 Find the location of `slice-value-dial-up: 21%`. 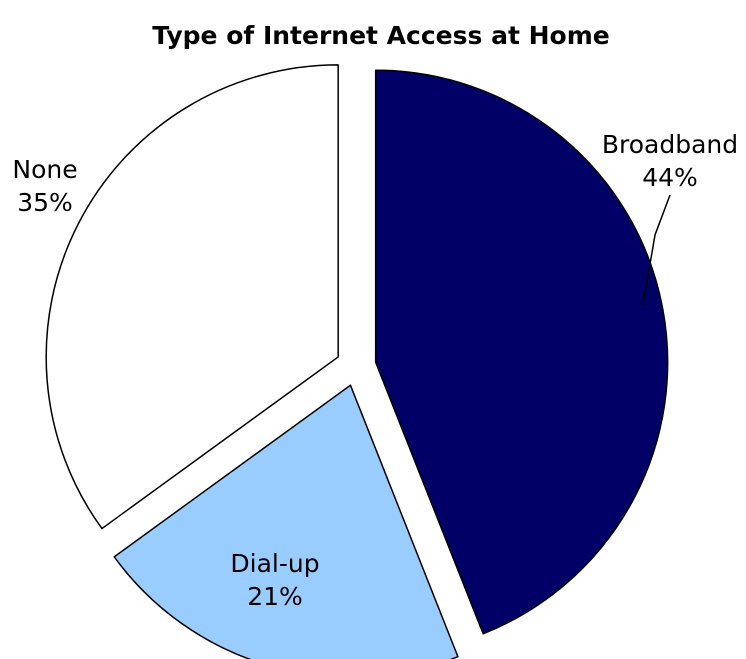

slice-value-dial-up: 21% is located at coordinates (275, 596).